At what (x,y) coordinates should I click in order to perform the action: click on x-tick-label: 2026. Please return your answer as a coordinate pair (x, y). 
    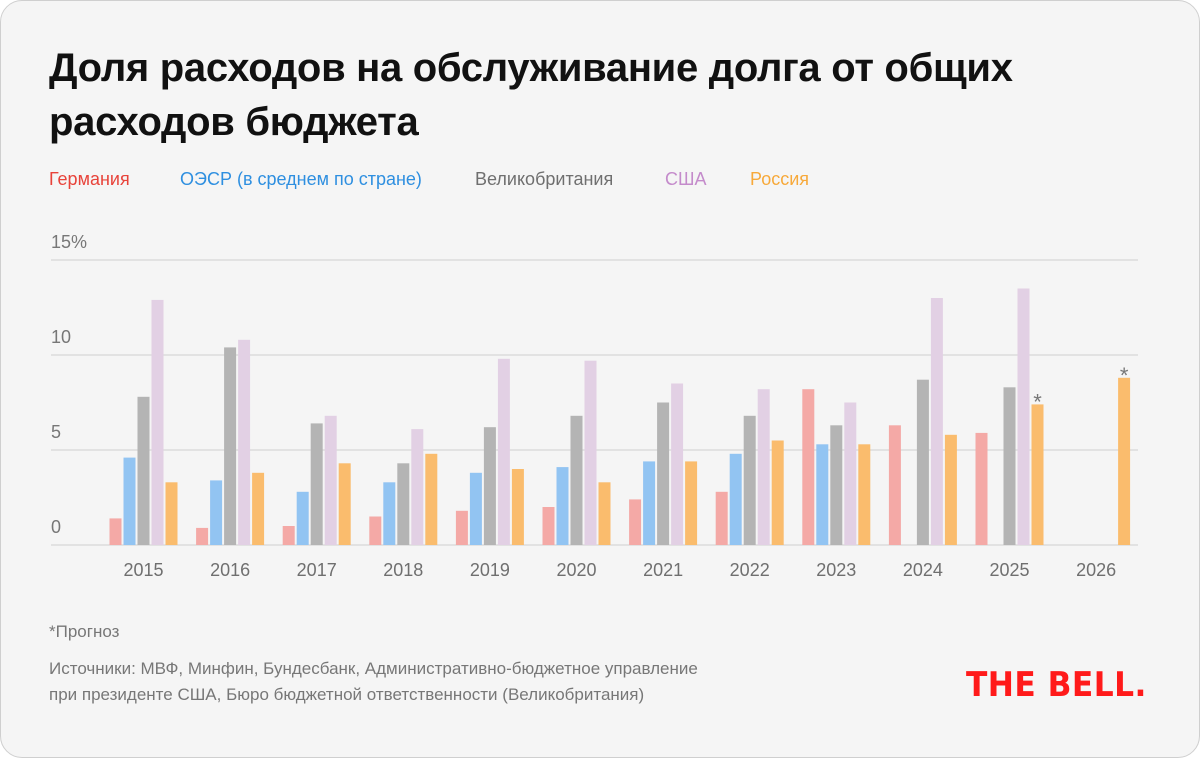
    Looking at the image, I should click on (1096, 570).